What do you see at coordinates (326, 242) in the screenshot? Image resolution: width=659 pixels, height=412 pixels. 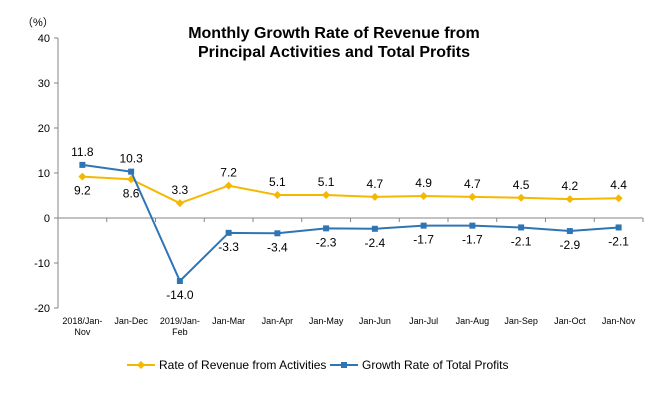 I see `data-label-s1-5: -2.3` at bounding box center [326, 242].